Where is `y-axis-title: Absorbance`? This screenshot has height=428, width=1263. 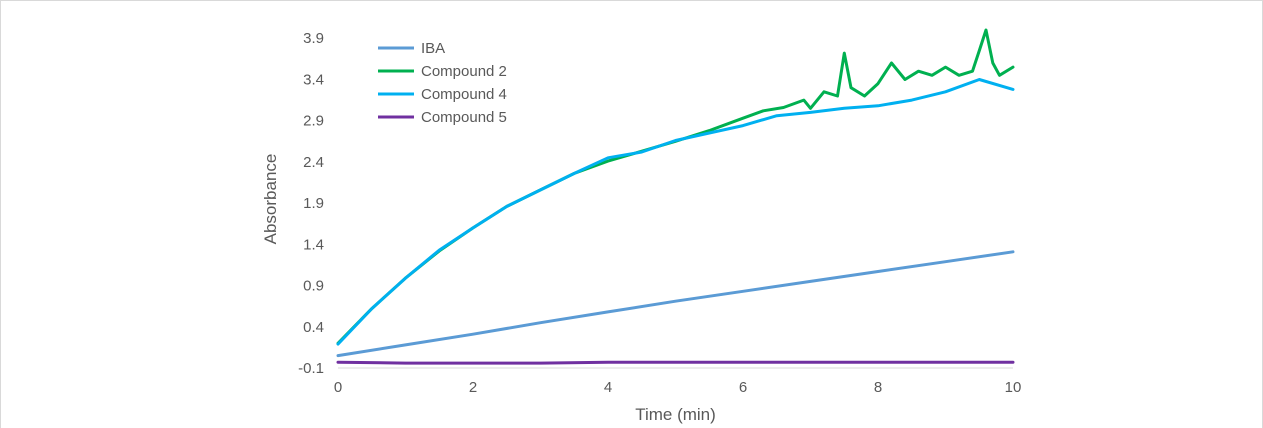 y-axis-title: Absorbance is located at coordinates (270, 199).